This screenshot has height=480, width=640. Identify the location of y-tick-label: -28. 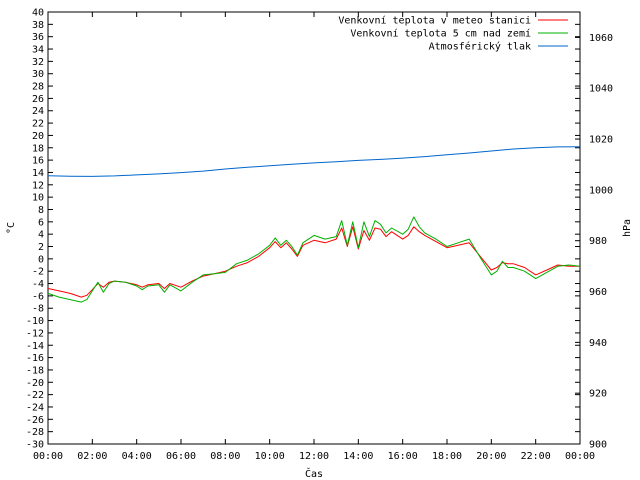
(35, 432).